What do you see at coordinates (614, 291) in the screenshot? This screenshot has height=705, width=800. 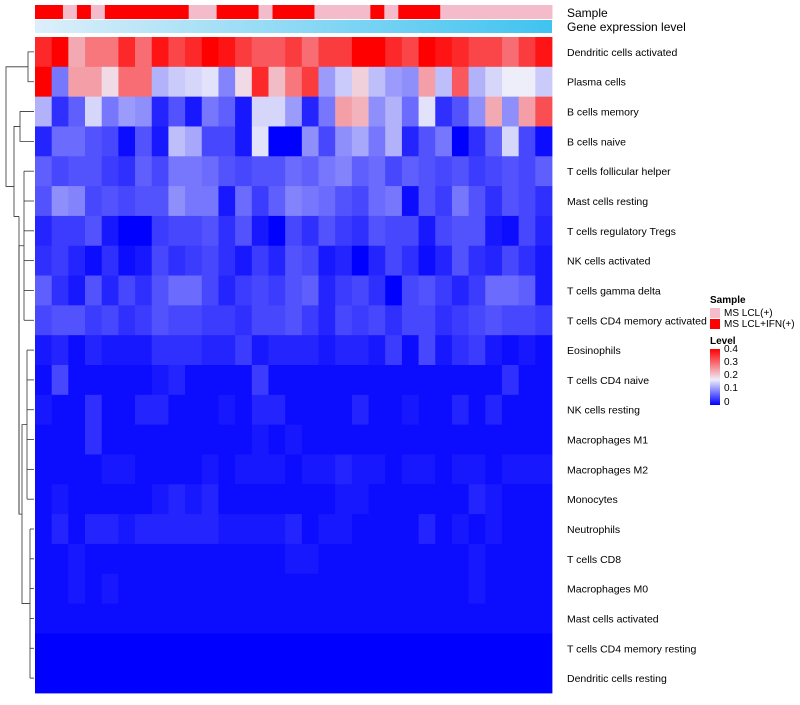 I see `row-label: T cells gamma delta` at bounding box center [614, 291].